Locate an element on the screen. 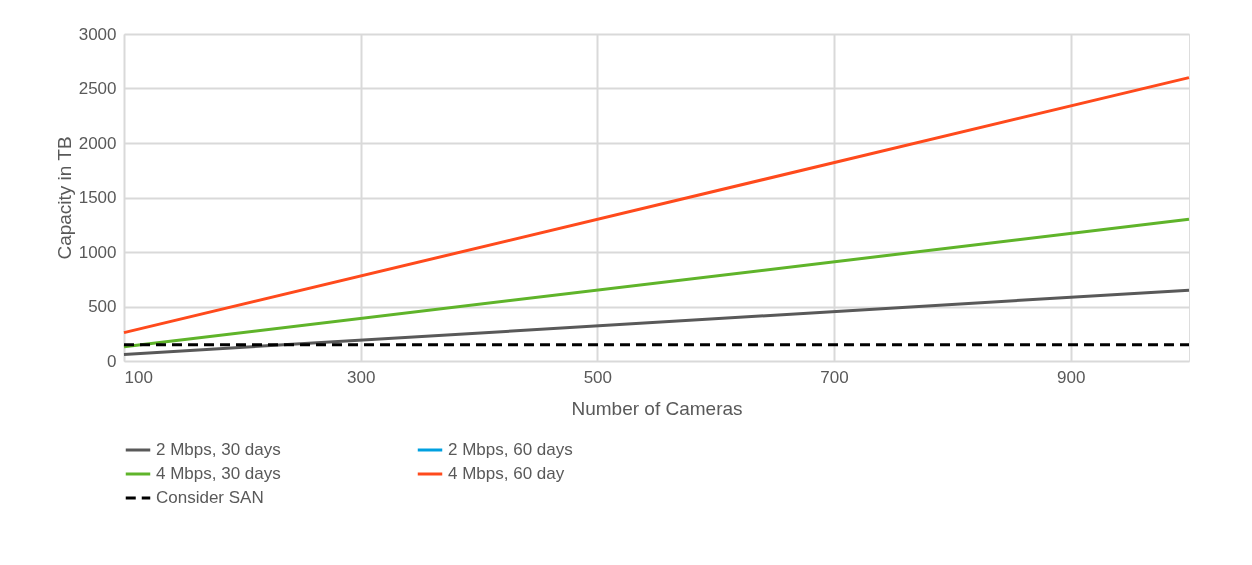 This screenshot has width=1252, height=565. legend-label: 4 Mbps, 30 days is located at coordinates (218, 473).